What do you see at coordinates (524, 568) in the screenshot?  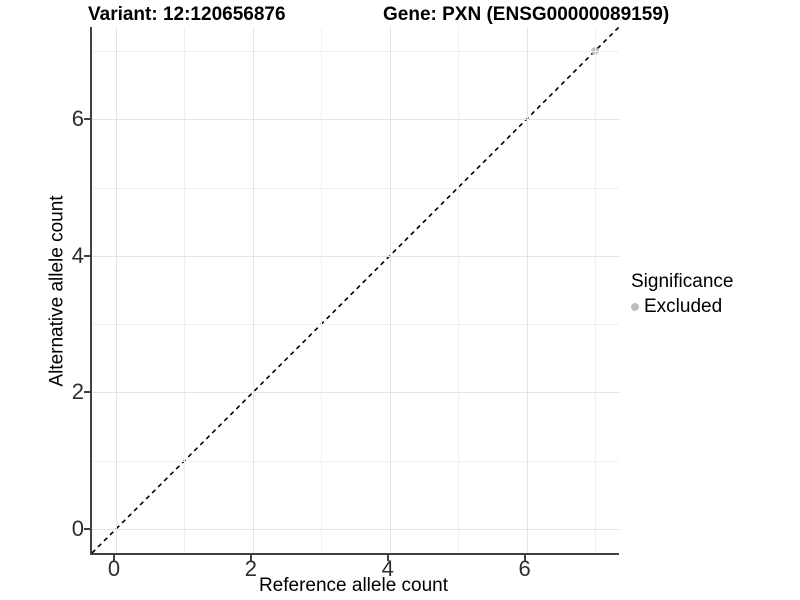 I see `x-tick-label: 6` at bounding box center [524, 568].